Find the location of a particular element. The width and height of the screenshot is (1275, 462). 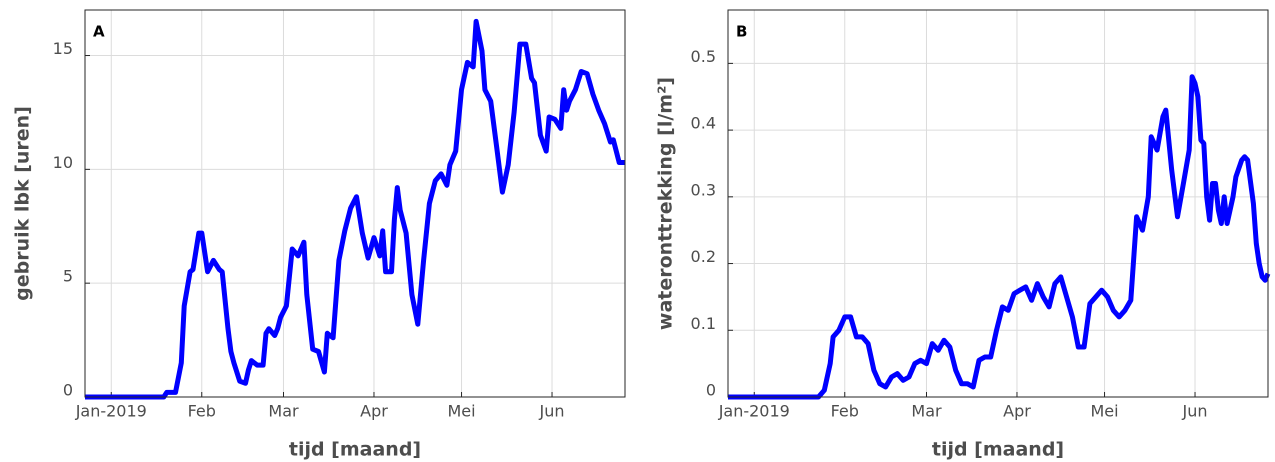

y-tick-label: 0.5 is located at coordinates (703, 56).